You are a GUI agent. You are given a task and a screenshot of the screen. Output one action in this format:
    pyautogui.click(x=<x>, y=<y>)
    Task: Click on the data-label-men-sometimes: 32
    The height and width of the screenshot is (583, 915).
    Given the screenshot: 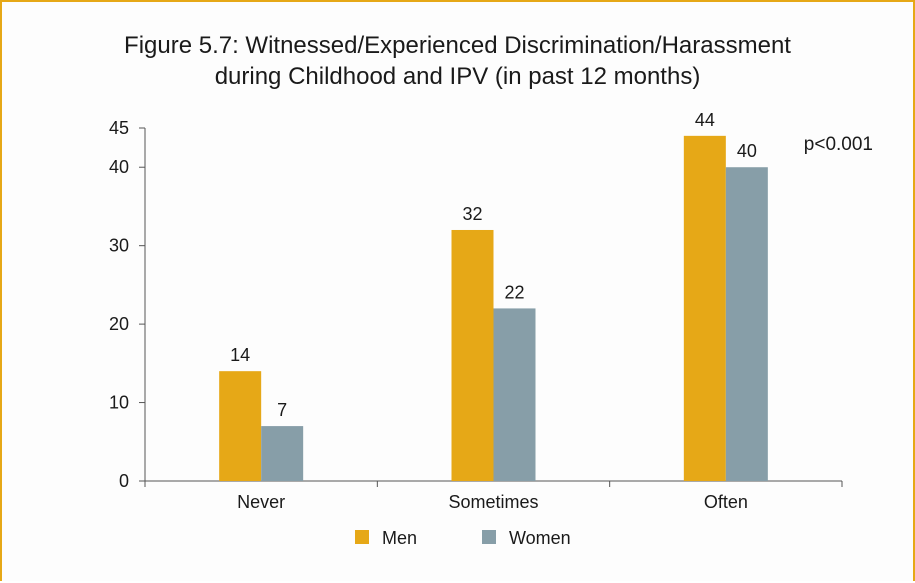 What is the action you would take?
    pyautogui.click(x=472, y=214)
    